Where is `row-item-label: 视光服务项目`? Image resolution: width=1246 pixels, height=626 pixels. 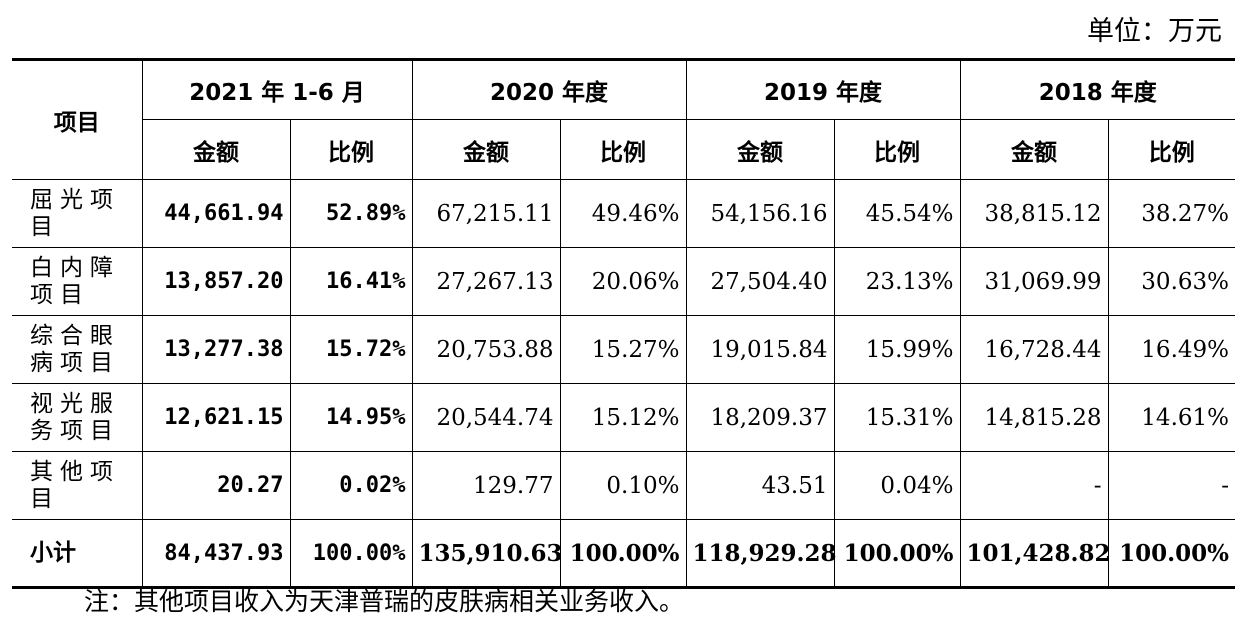
row-item-label: 视光服务项目 is located at coordinates (77, 417).